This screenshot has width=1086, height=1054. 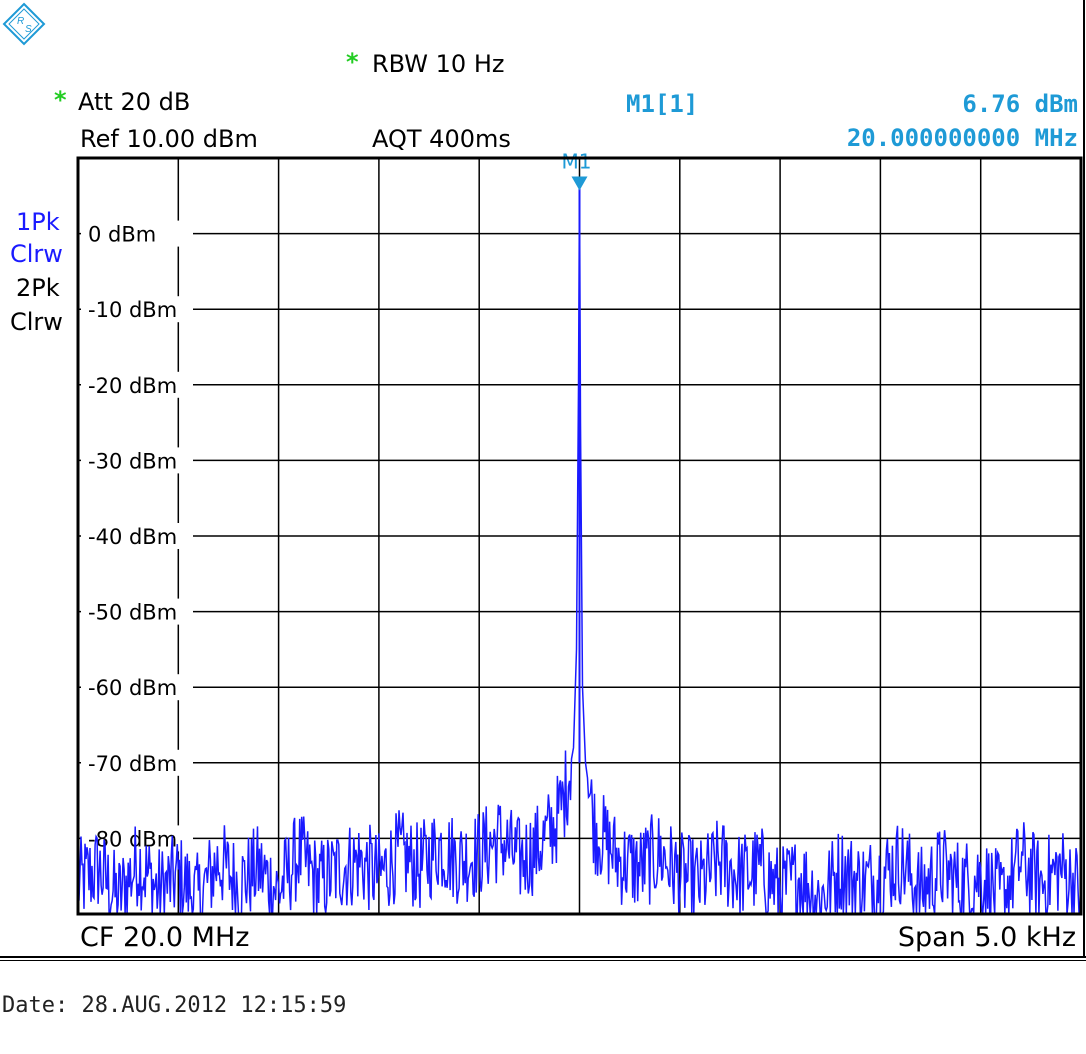 I want to click on y-tick-label: -50 dBm, so click(x=132, y=613).